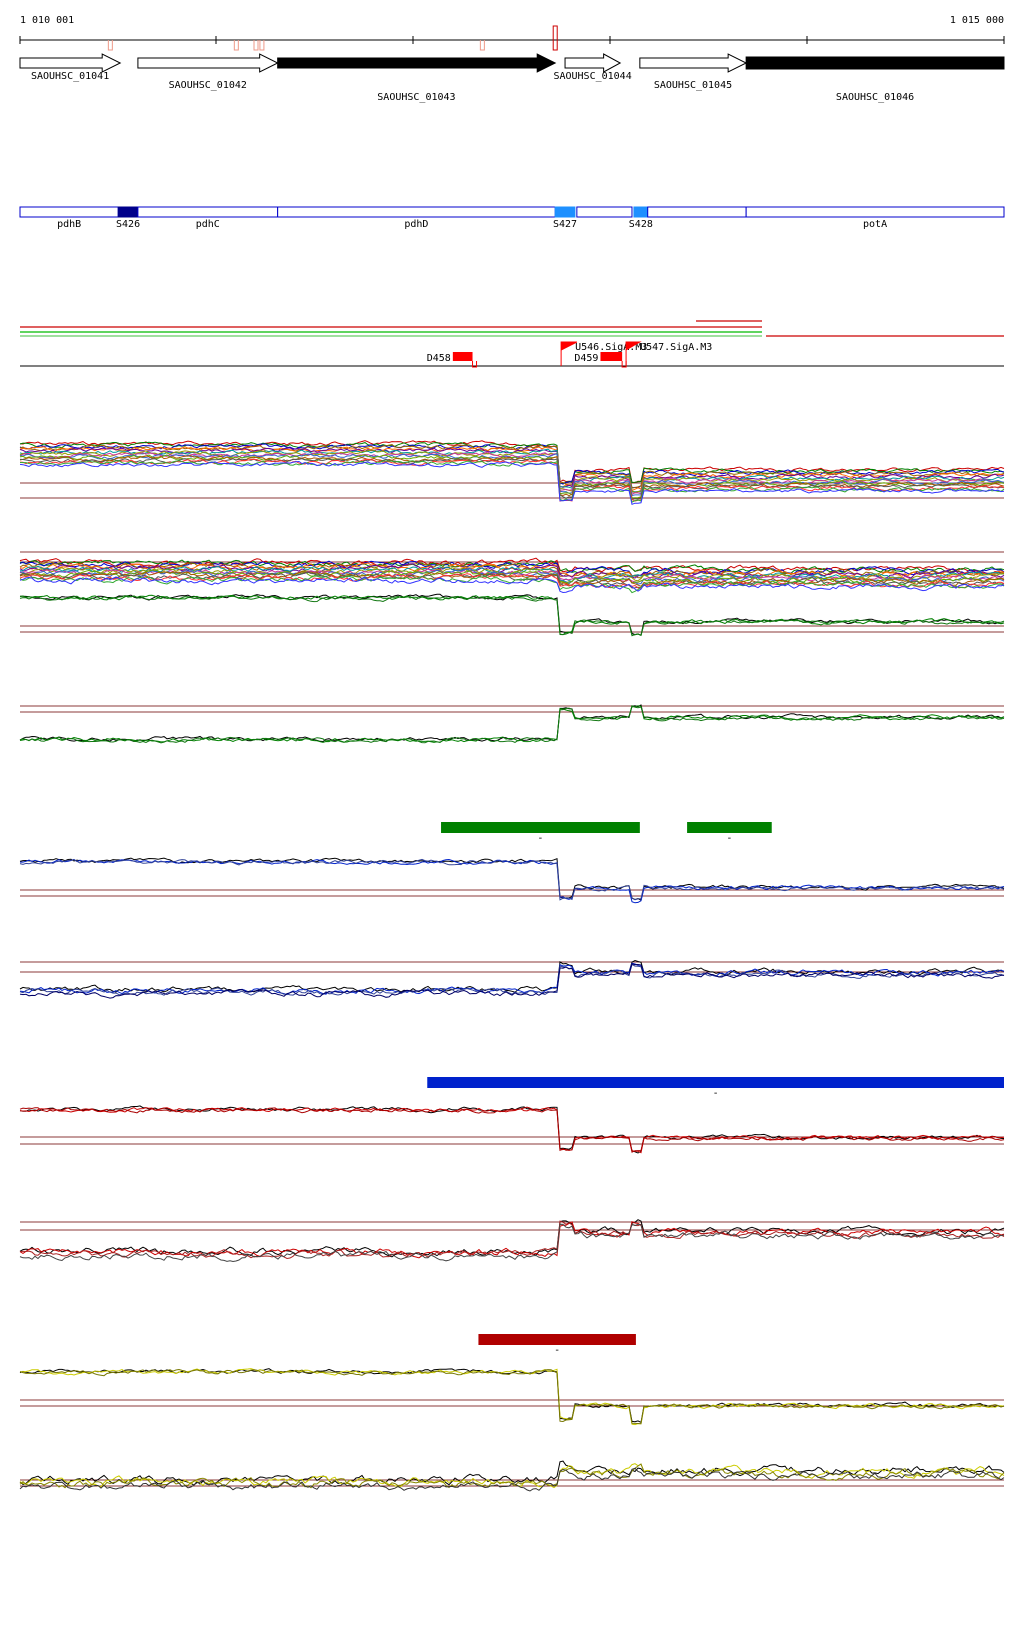  I want to click on ruler-track: 1 010 001 1 015 000, so click(512, 29).